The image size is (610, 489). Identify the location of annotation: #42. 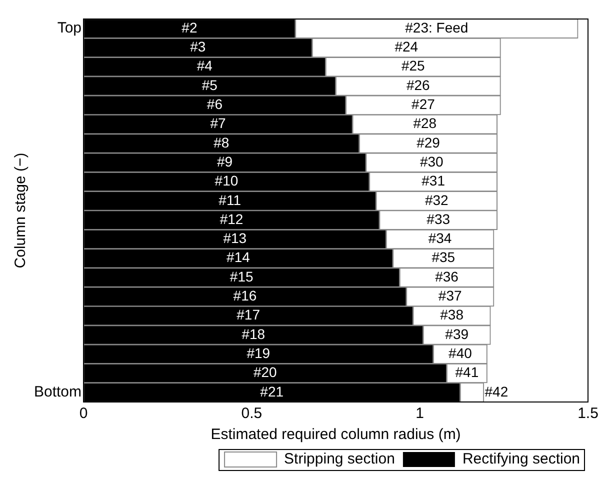
(496, 391).